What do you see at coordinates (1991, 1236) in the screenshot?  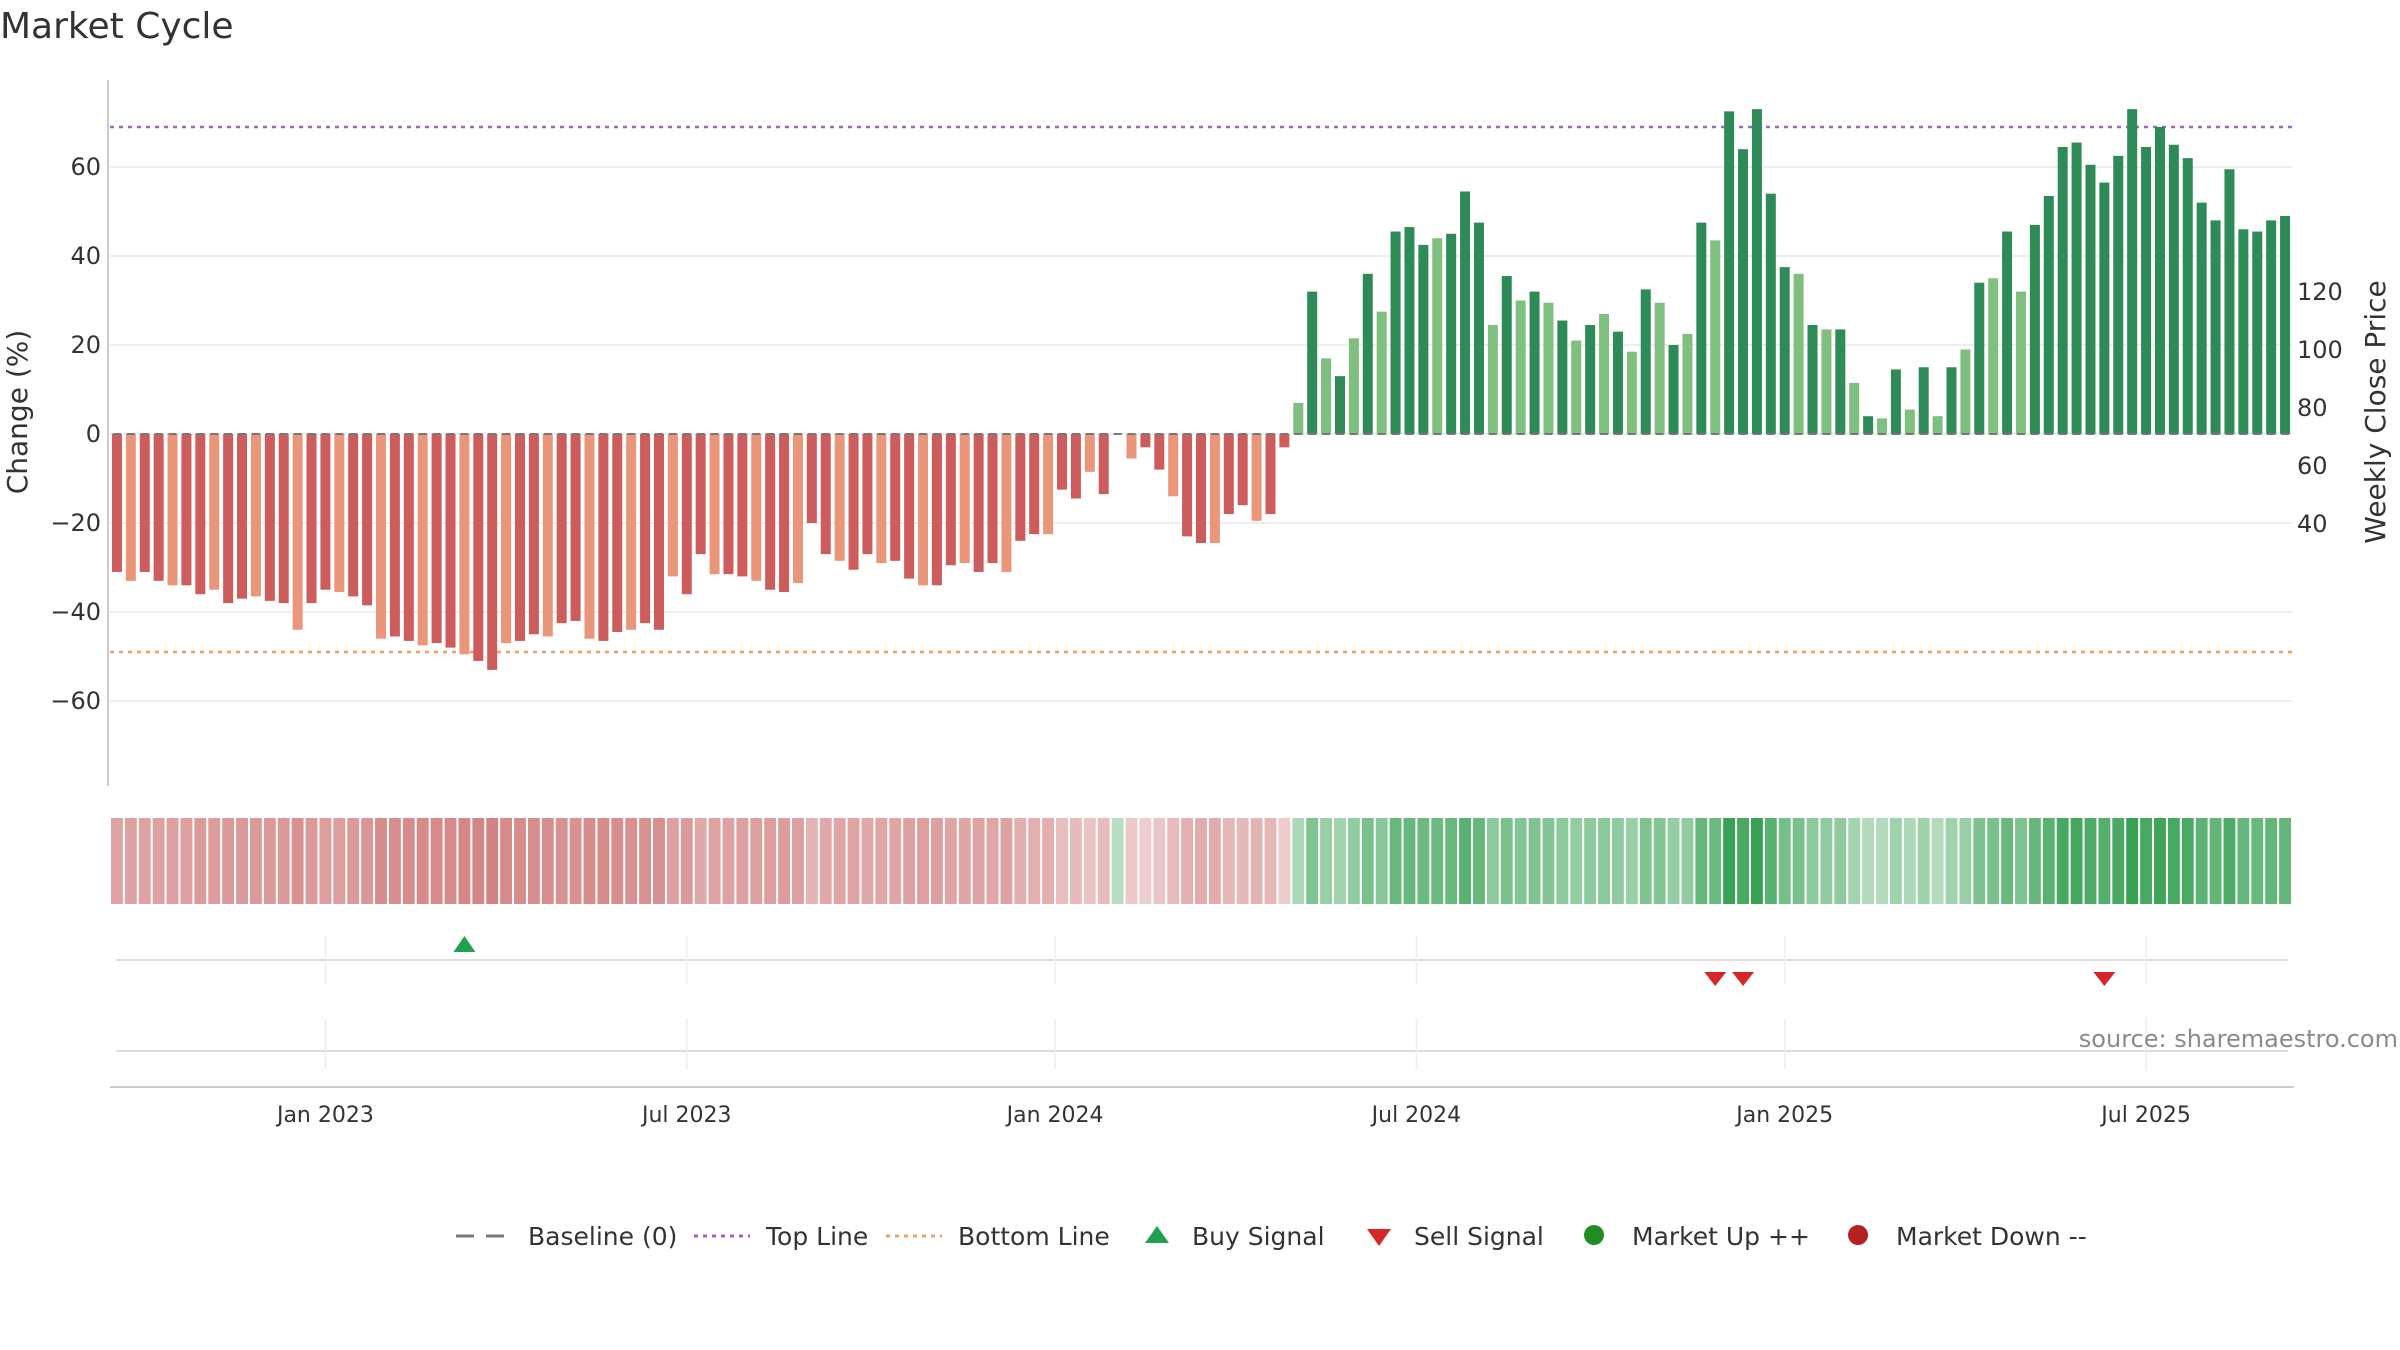 I see `legend-label: Market Down --` at bounding box center [1991, 1236].